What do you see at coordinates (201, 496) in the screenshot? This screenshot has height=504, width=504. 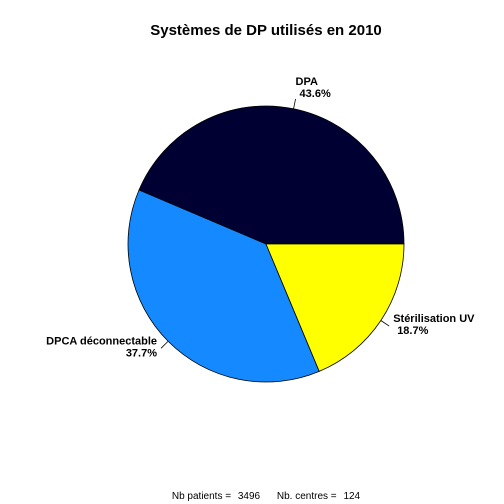 I see `patients-label: Nb patients =` at bounding box center [201, 496].